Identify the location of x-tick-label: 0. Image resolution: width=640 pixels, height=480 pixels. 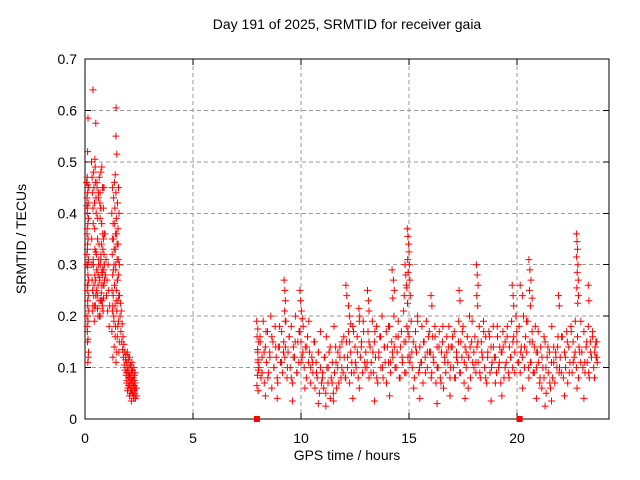
(85, 438).